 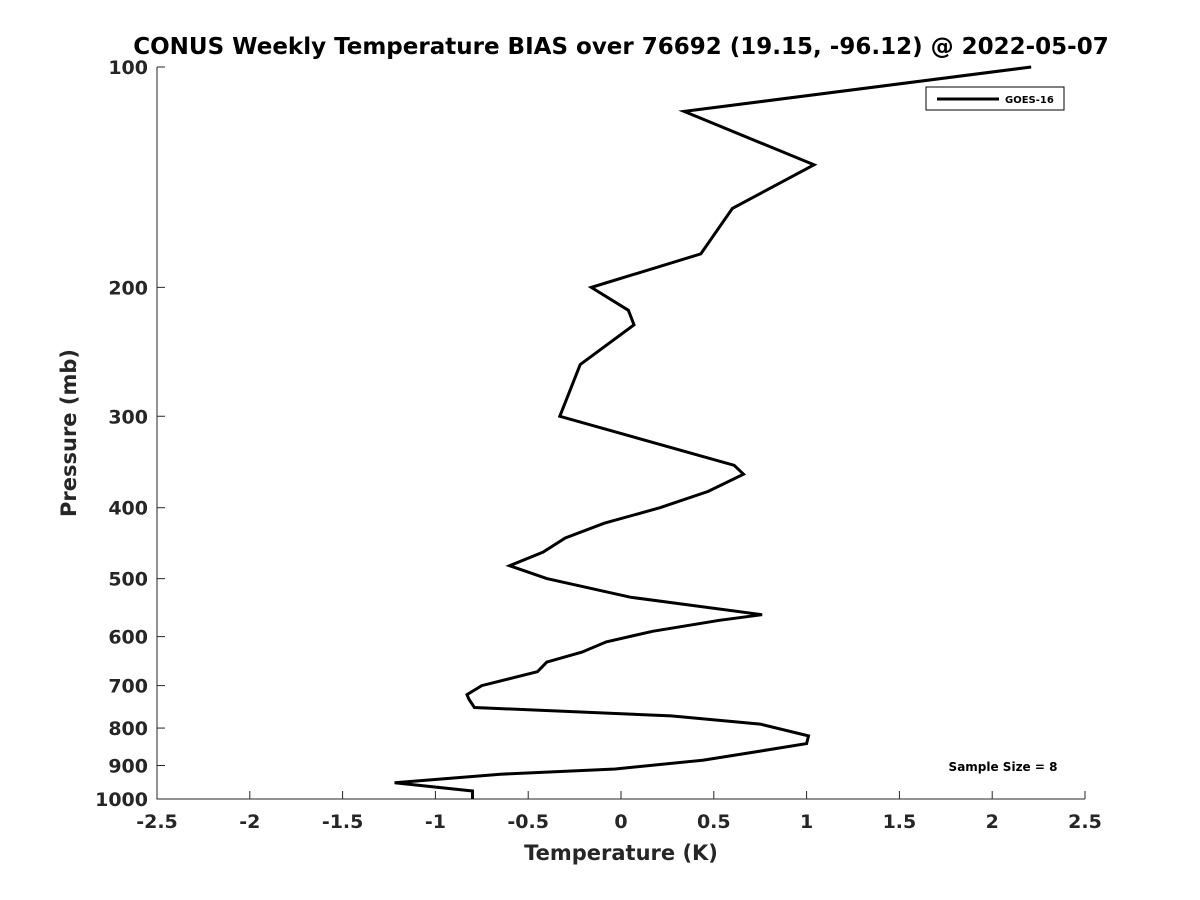 What do you see at coordinates (1029, 100) in the screenshot?
I see `legend-label-goes-16: GOES-16` at bounding box center [1029, 100].